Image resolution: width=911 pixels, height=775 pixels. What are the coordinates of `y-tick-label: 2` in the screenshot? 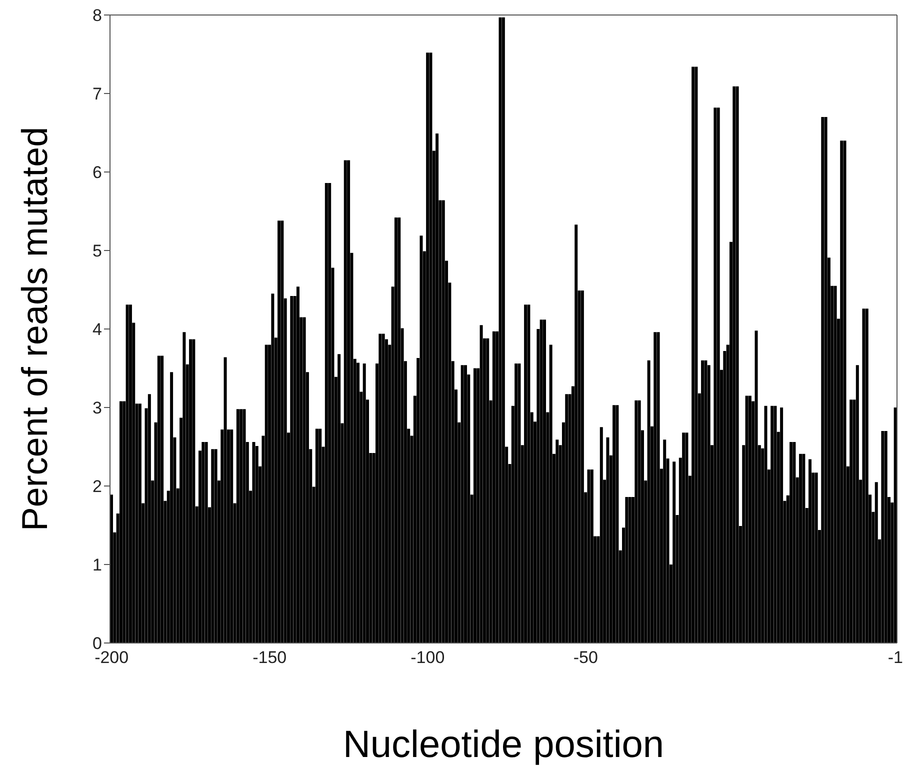 It's located at (97, 486).